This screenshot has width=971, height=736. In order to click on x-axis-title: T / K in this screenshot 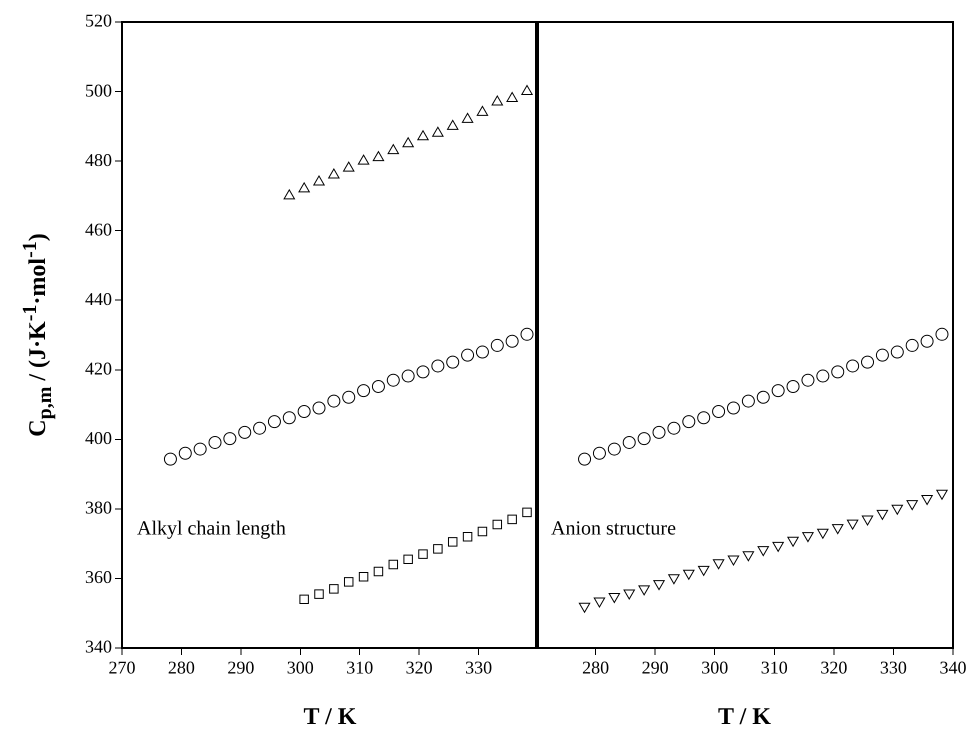, I will do `click(745, 717)`.